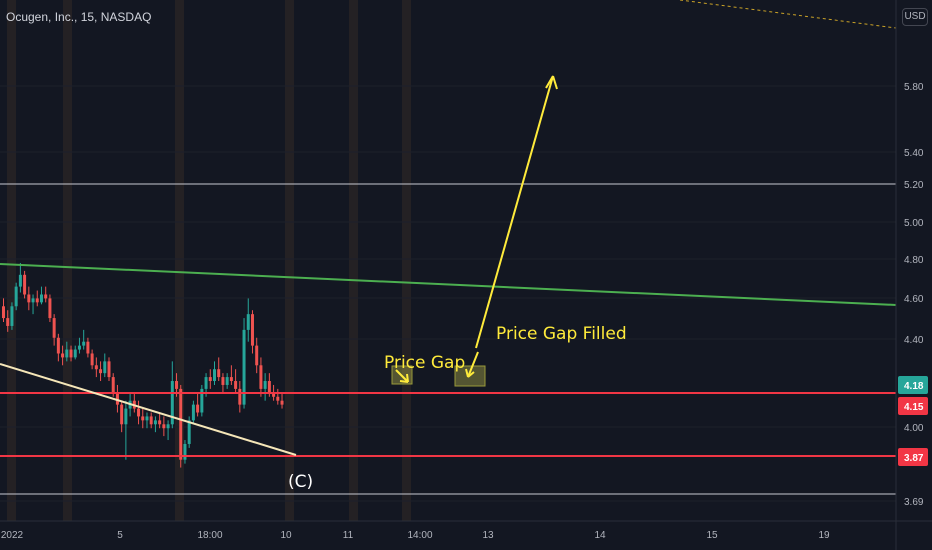  Describe the element at coordinates (514, 212) in the screenshot. I see `projection-arrow` at that location.